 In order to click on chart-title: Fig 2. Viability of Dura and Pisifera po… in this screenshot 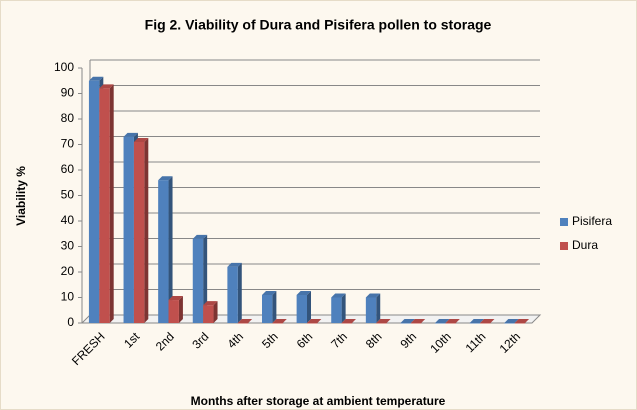, I will do `click(318, 25)`.